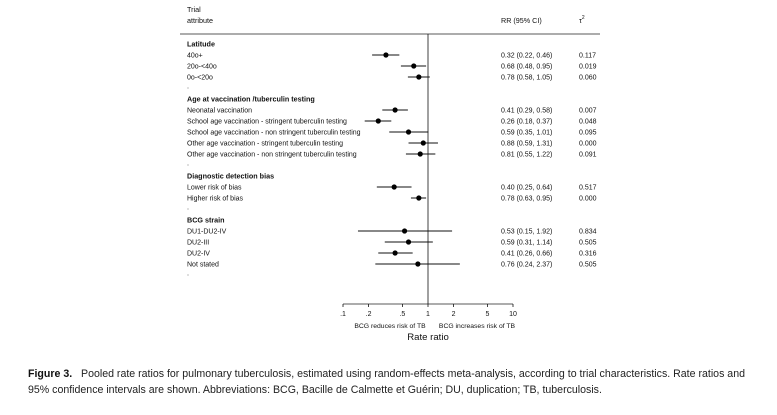 The image size is (777, 415). I want to click on ci-value: 0.88 (0.59, 1.31), so click(526, 144).